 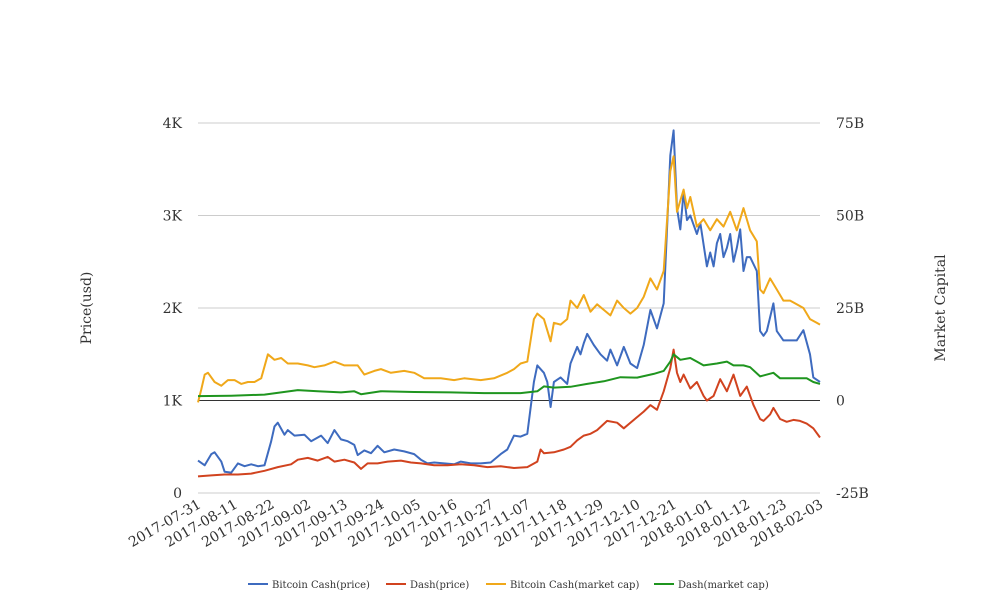 I want to click on left-tick-label: 2K, so click(x=173, y=309).